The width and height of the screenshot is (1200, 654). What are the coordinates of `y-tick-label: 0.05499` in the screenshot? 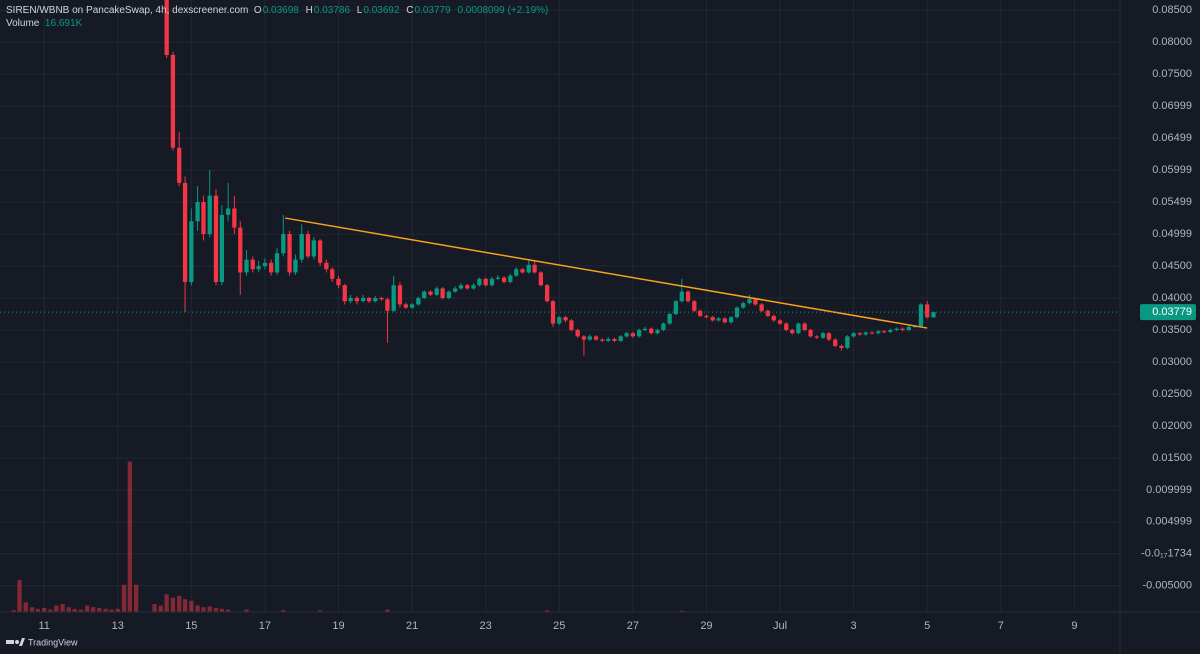 It's located at (1172, 202).